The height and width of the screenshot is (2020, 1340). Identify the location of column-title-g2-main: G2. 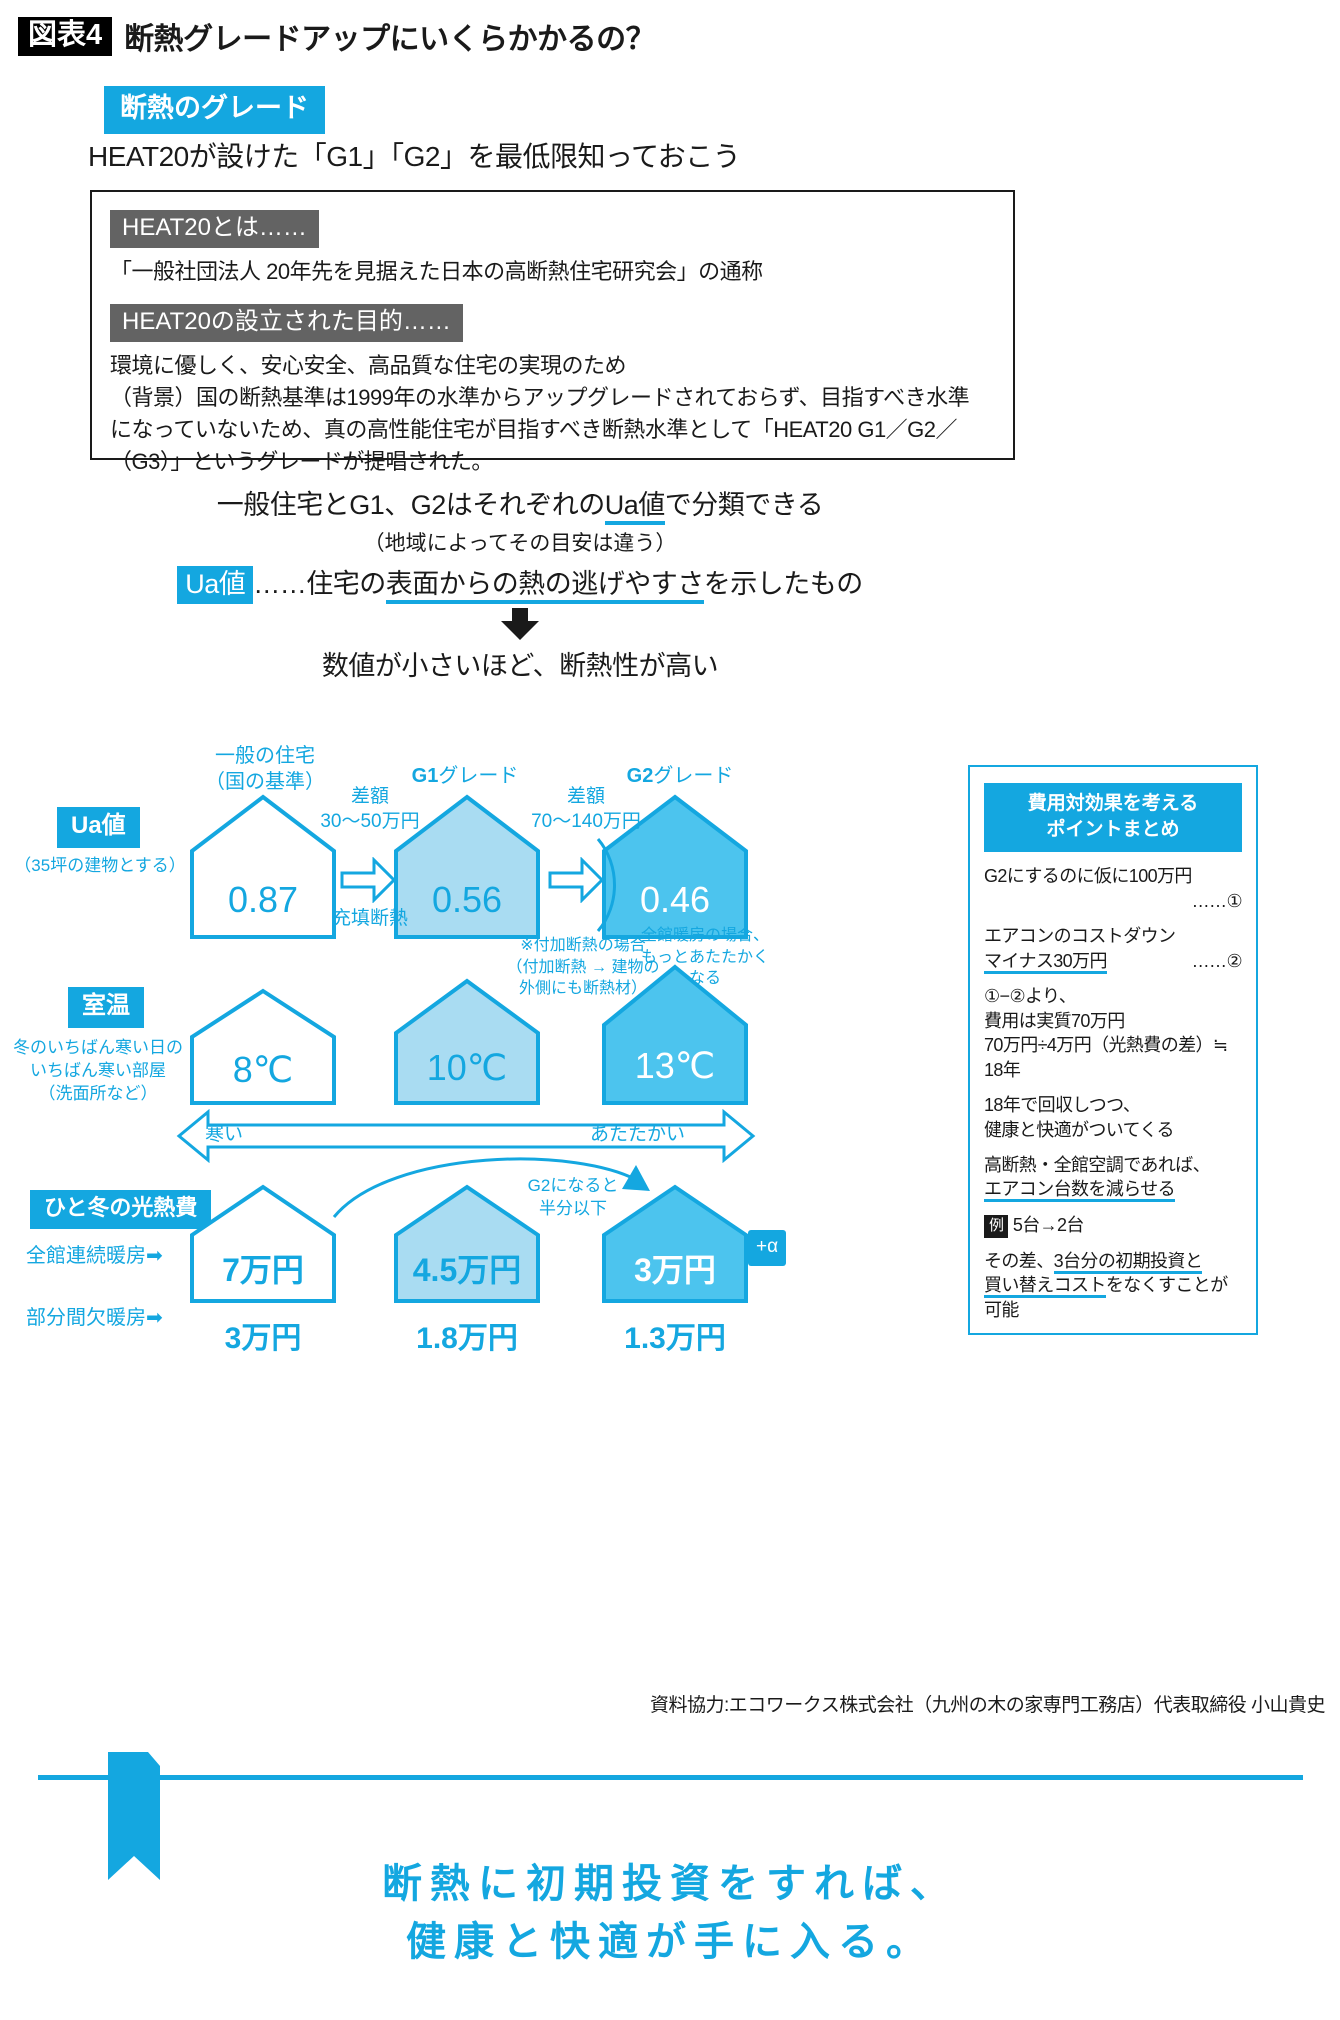
(640, 776).